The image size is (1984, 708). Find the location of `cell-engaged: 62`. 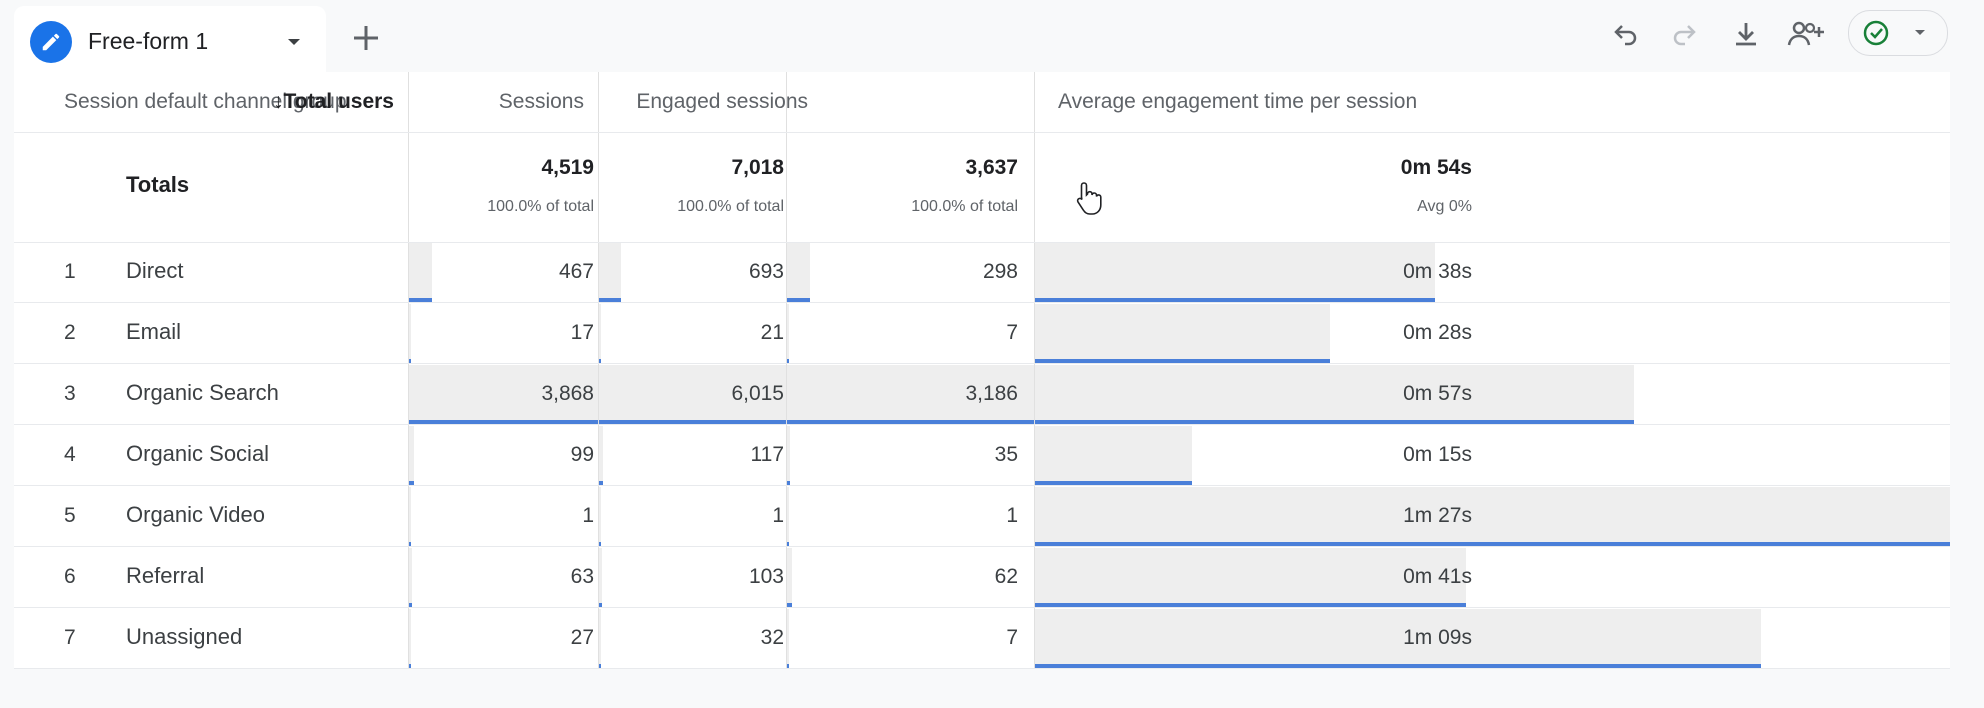

cell-engaged: 62 is located at coordinates (1006, 576).